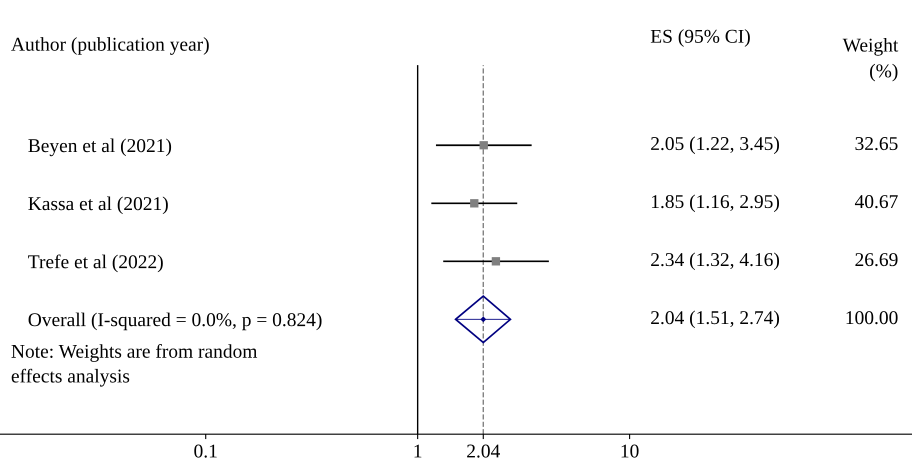 This screenshot has height=459, width=912. What do you see at coordinates (715, 319) in the screenshot?
I see `annotation: 2.04 (1.51, 2.74)` at bounding box center [715, 319].